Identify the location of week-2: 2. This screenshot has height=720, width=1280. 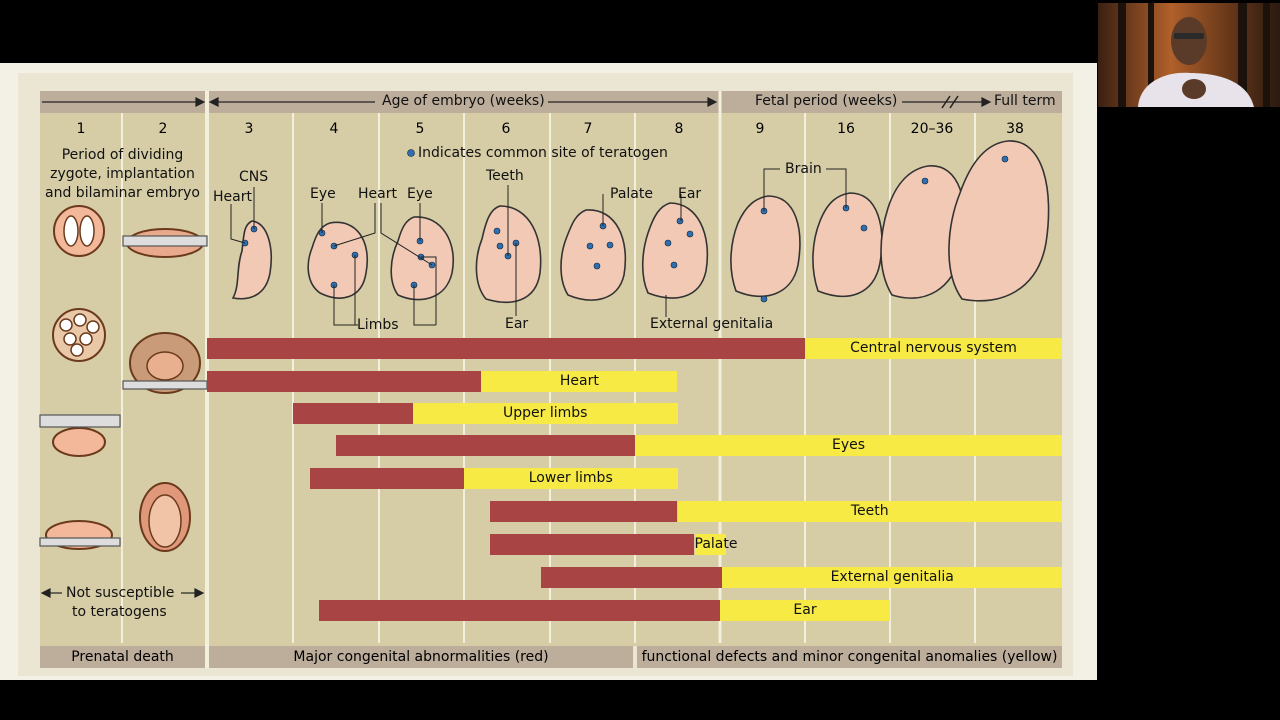
(163, 129).